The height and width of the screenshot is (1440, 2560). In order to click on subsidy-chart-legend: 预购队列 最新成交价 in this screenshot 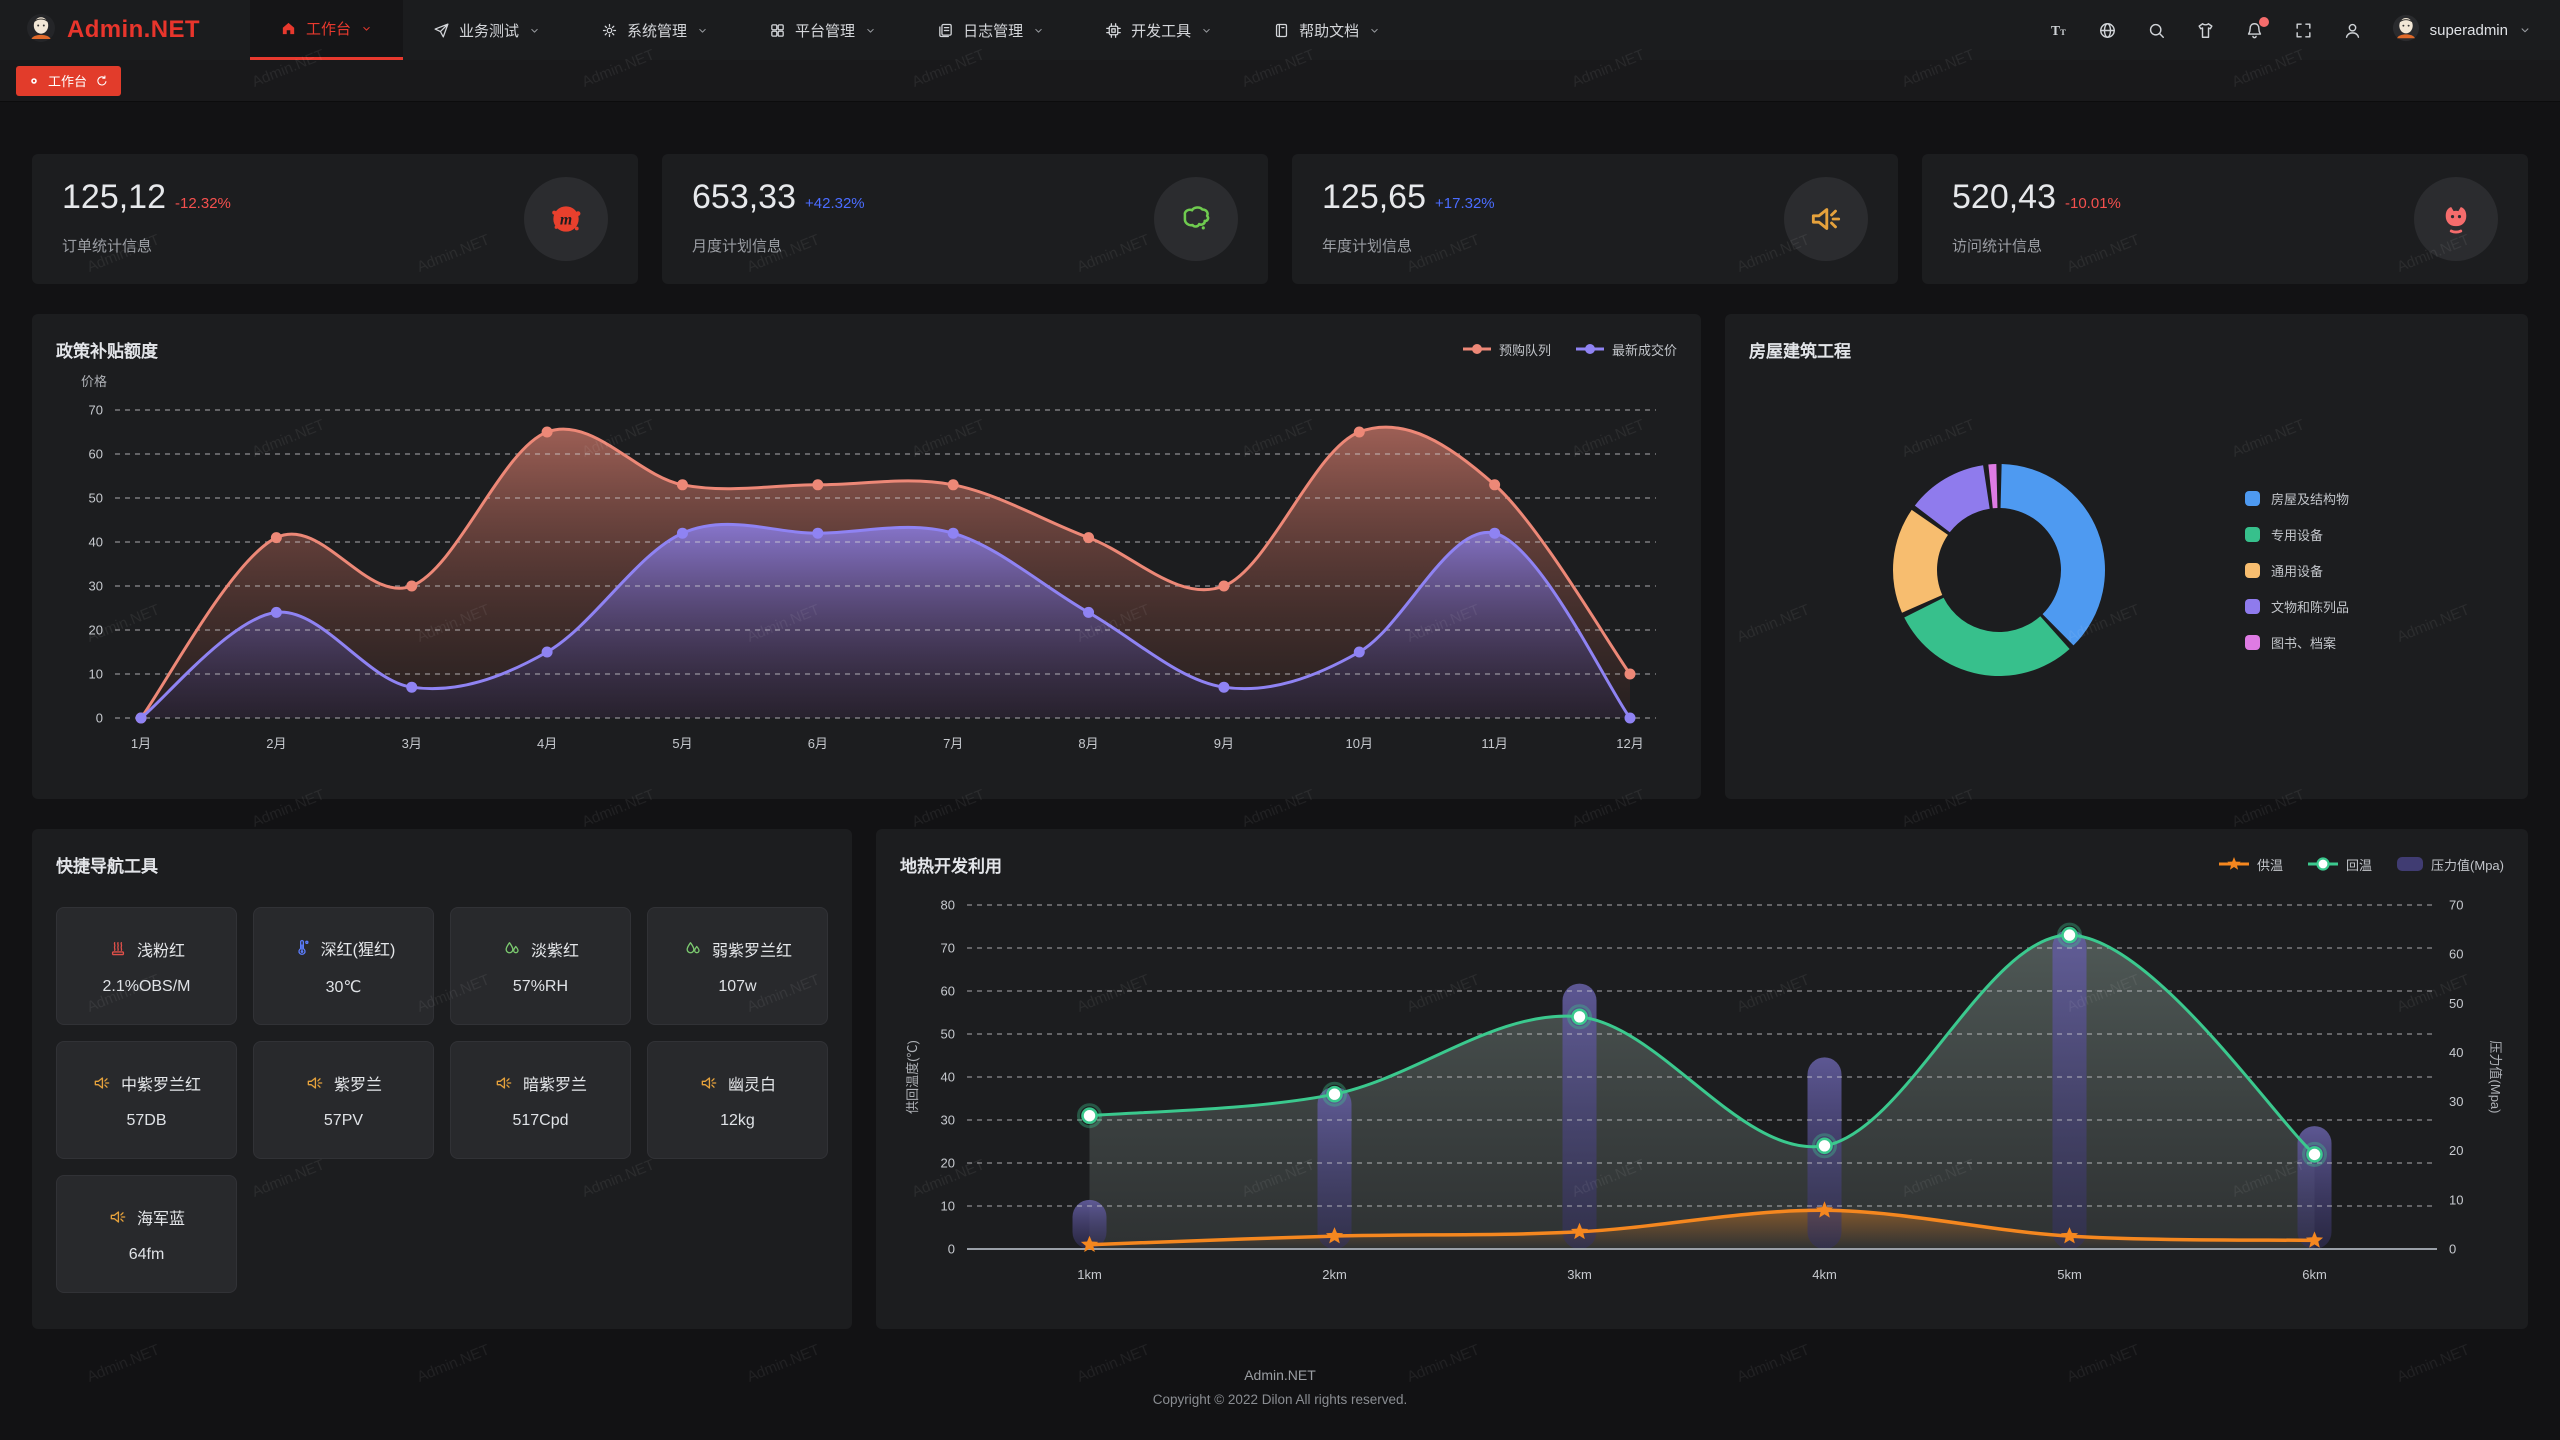, I will do `click(1569, 349)`.